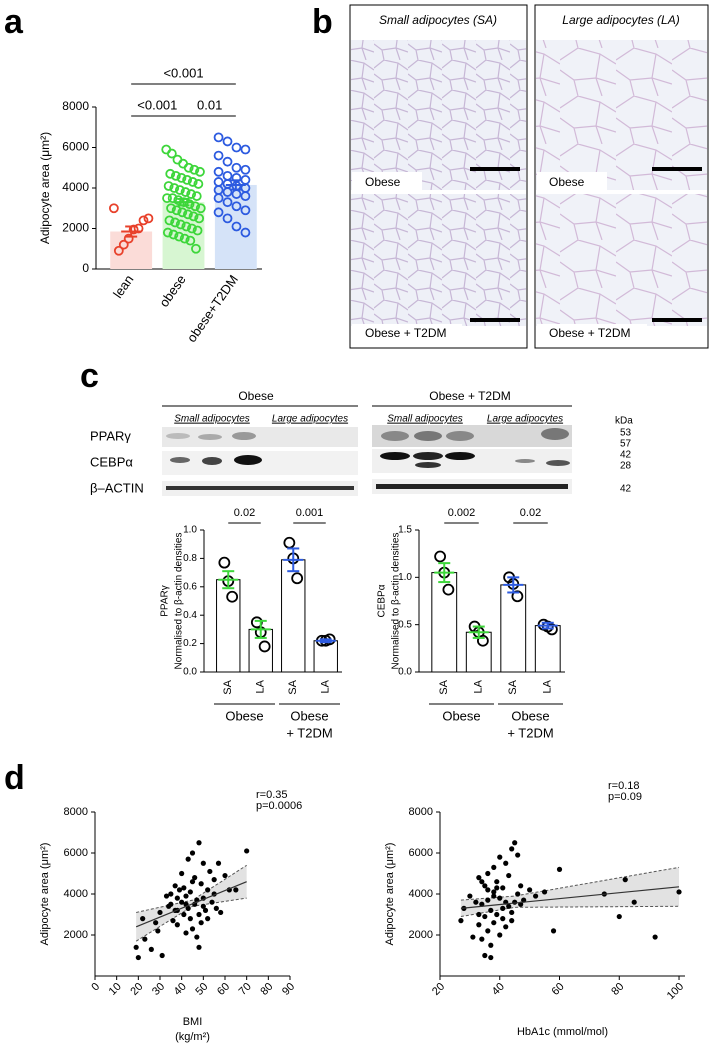 This screenshot has height=1052, width=710. Describe the element at coordinates (322, 22) in the screenshot. I see `panel-label: b` at that location.